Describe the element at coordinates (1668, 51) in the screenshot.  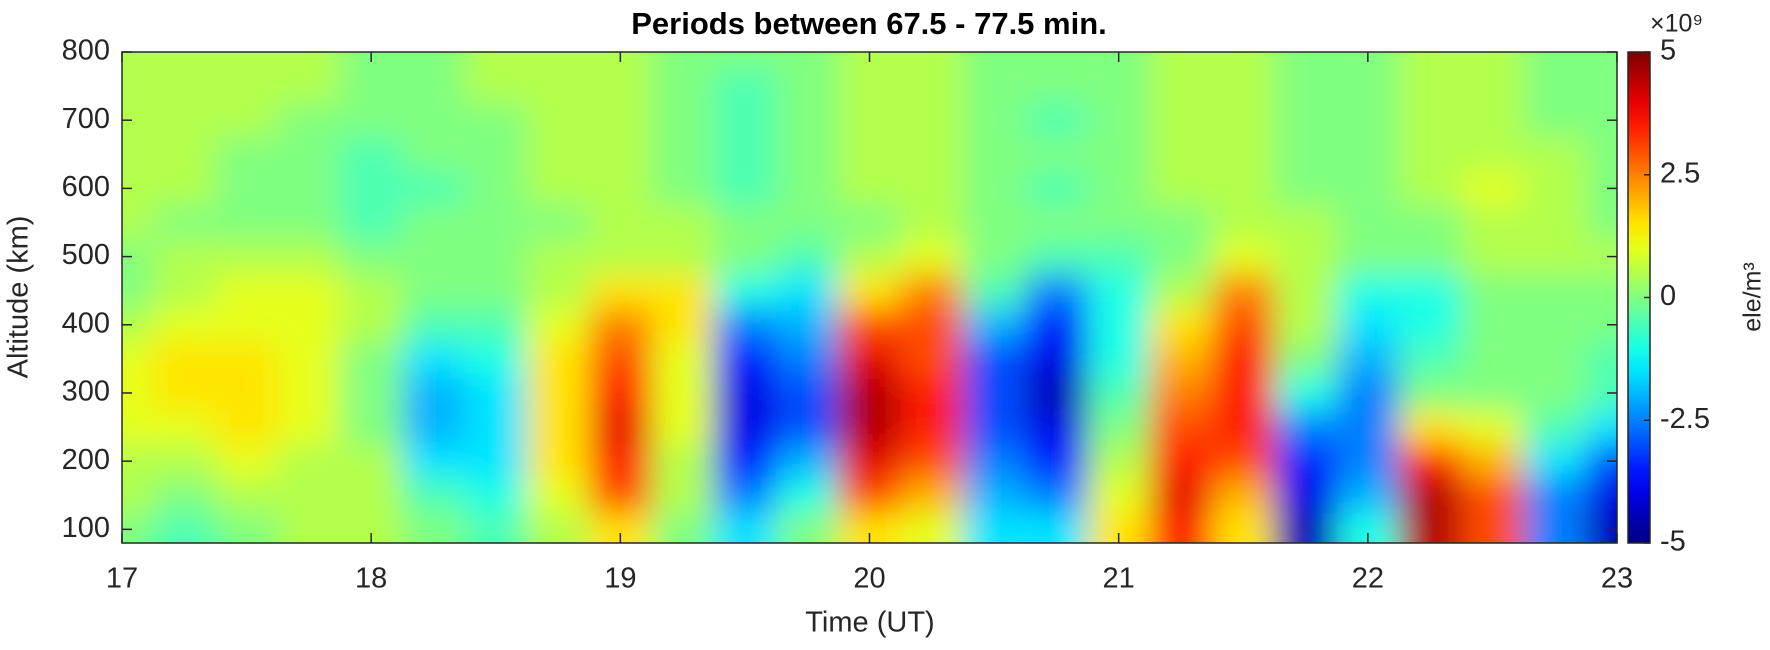
I see `colorbar-tick-label: 5` at that location.